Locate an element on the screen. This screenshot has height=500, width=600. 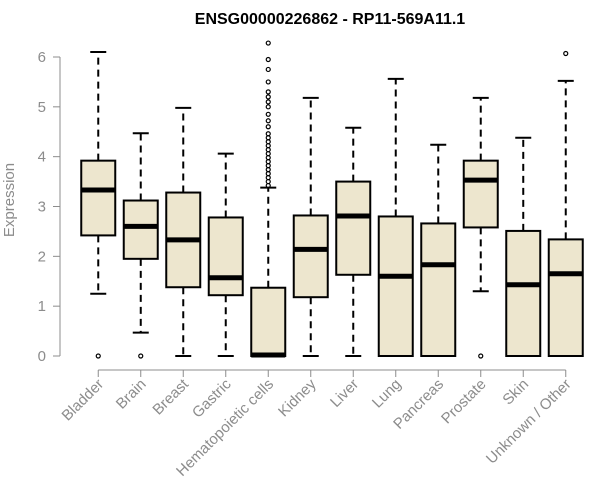
y-tick-label: 3 is located at coordinates (42, 207).